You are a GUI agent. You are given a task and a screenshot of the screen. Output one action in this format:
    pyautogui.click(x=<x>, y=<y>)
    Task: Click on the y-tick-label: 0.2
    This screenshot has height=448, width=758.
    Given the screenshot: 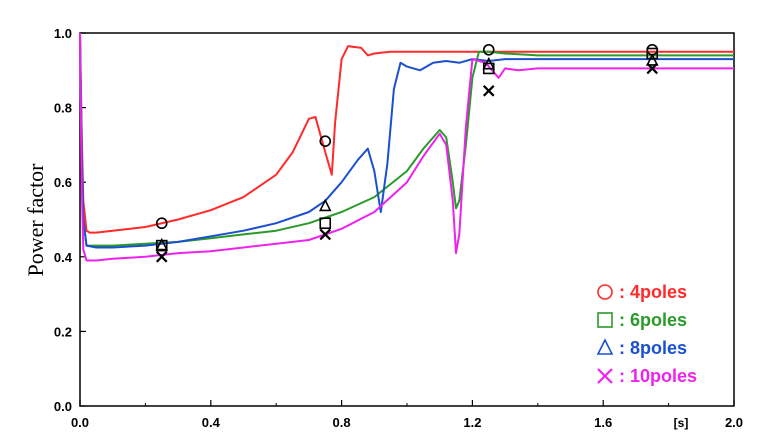 What is the action you would take?
    pyautogui.click(x=63, y=331)
    